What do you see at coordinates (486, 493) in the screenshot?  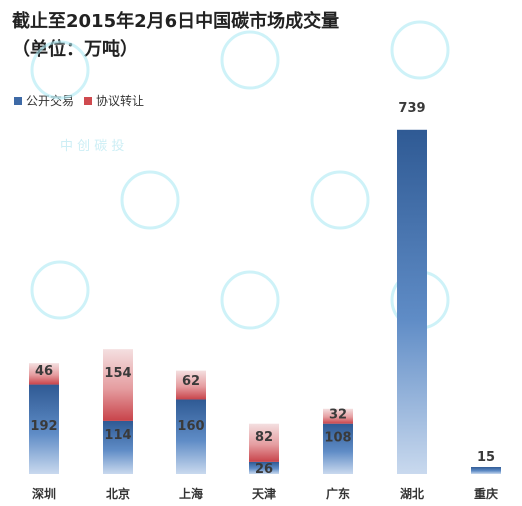 I see `category-label-chongqing: 重庆` at bounding box center [486, 493].